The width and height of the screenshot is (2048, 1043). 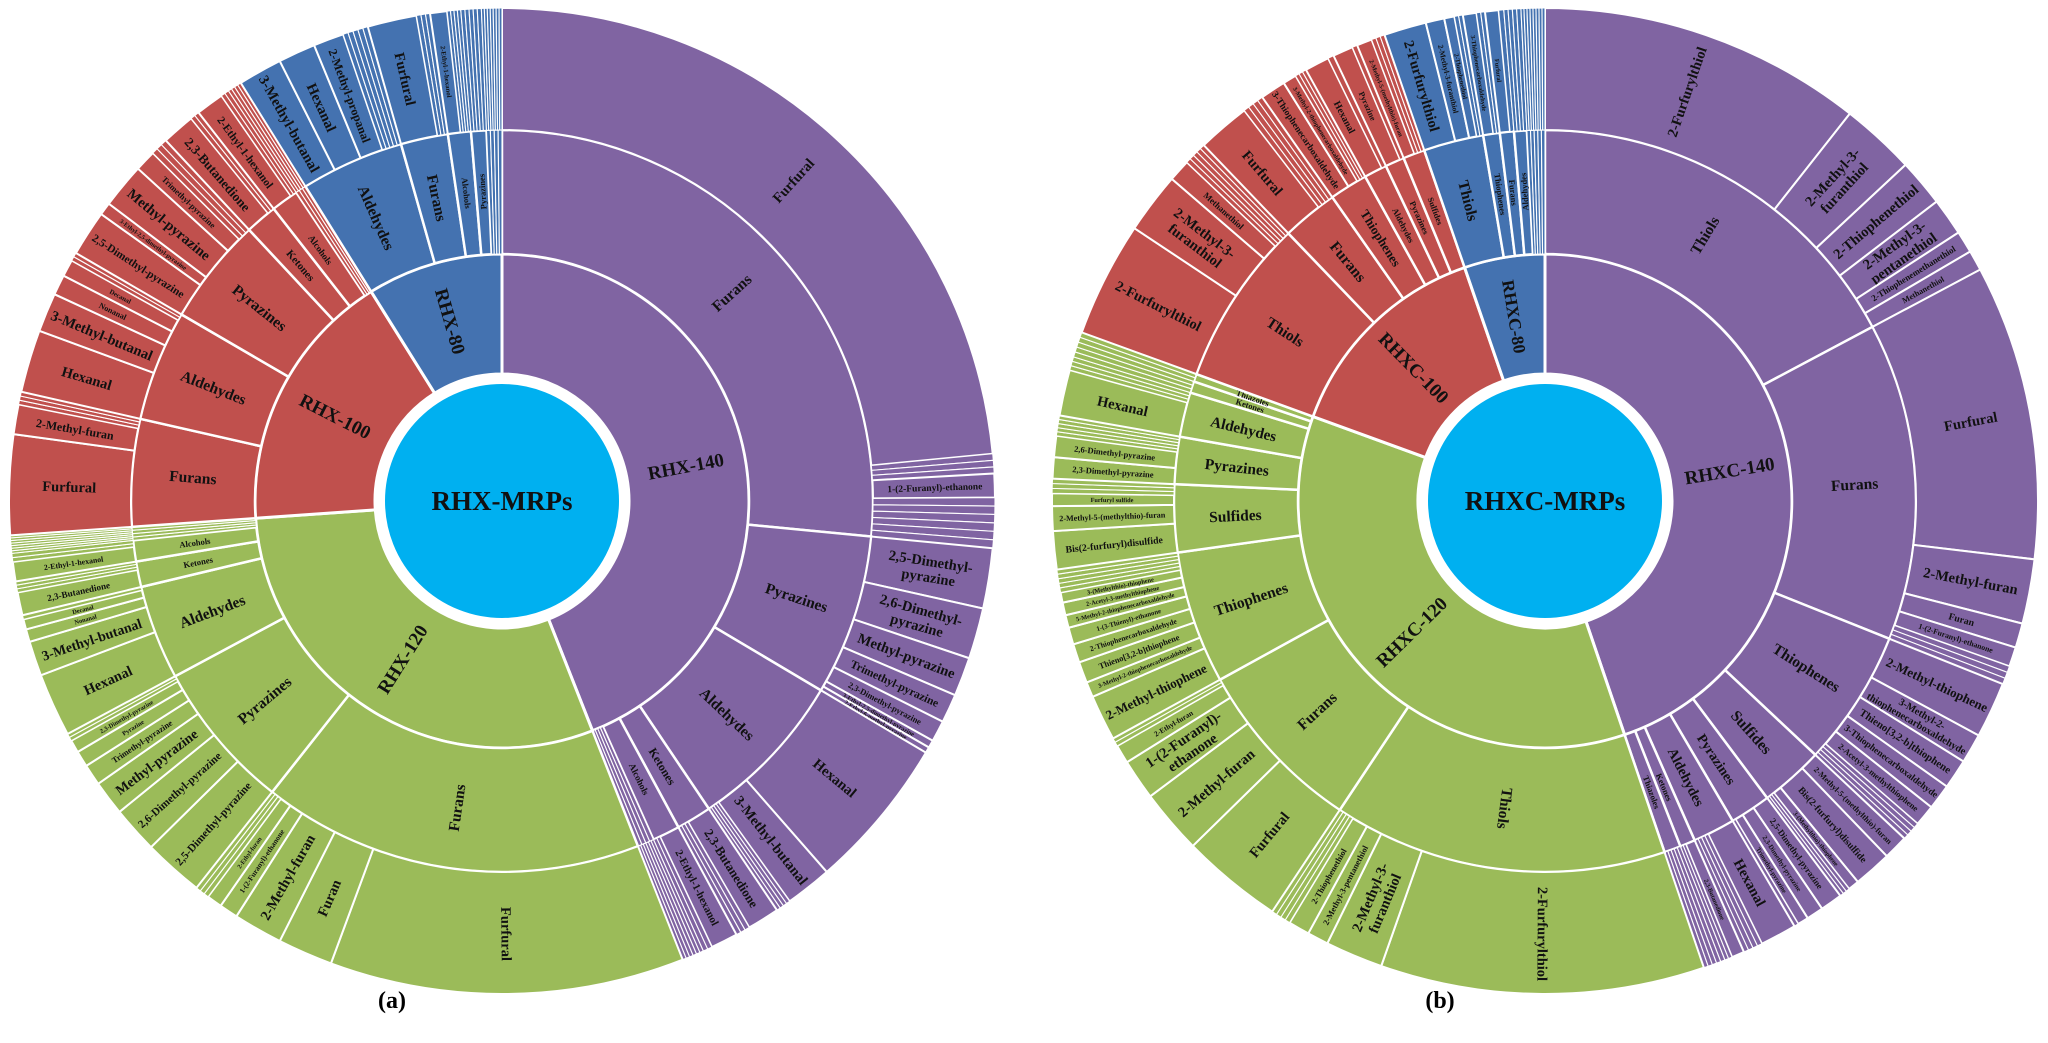 I want to click on center-circle-a, so click(x=502, y=501).